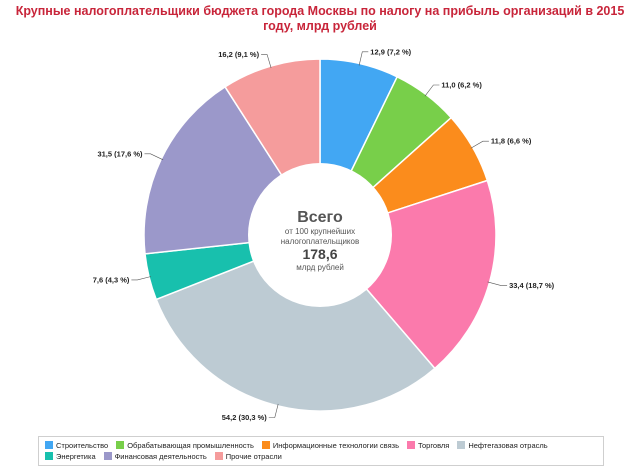 The width and height of the screenshot is (640, 472). What do you see at coordinates (508, 445) in the screenshot?
I see `legend-label-4: Нефтегазовая отрасль` at bounding box center [508, 445].